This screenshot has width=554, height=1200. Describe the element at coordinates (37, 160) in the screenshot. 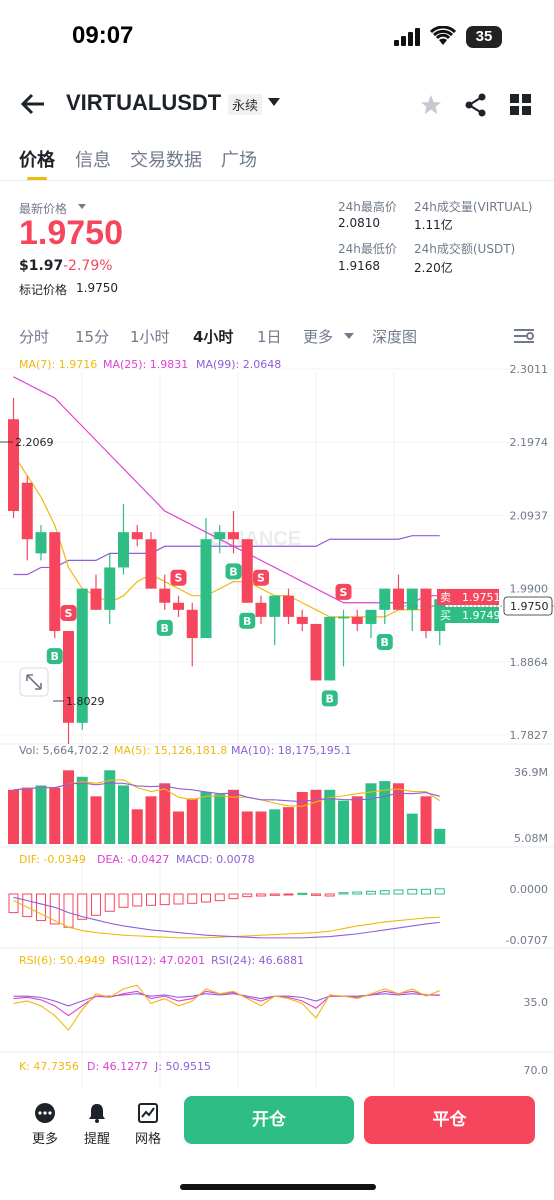

I see `tab-price: 价格` at that location.